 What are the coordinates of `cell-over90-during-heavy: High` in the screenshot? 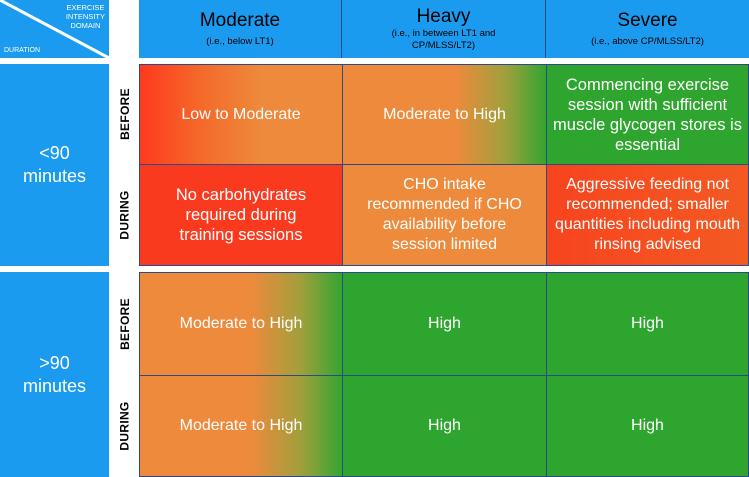 It's located at (444, 426).